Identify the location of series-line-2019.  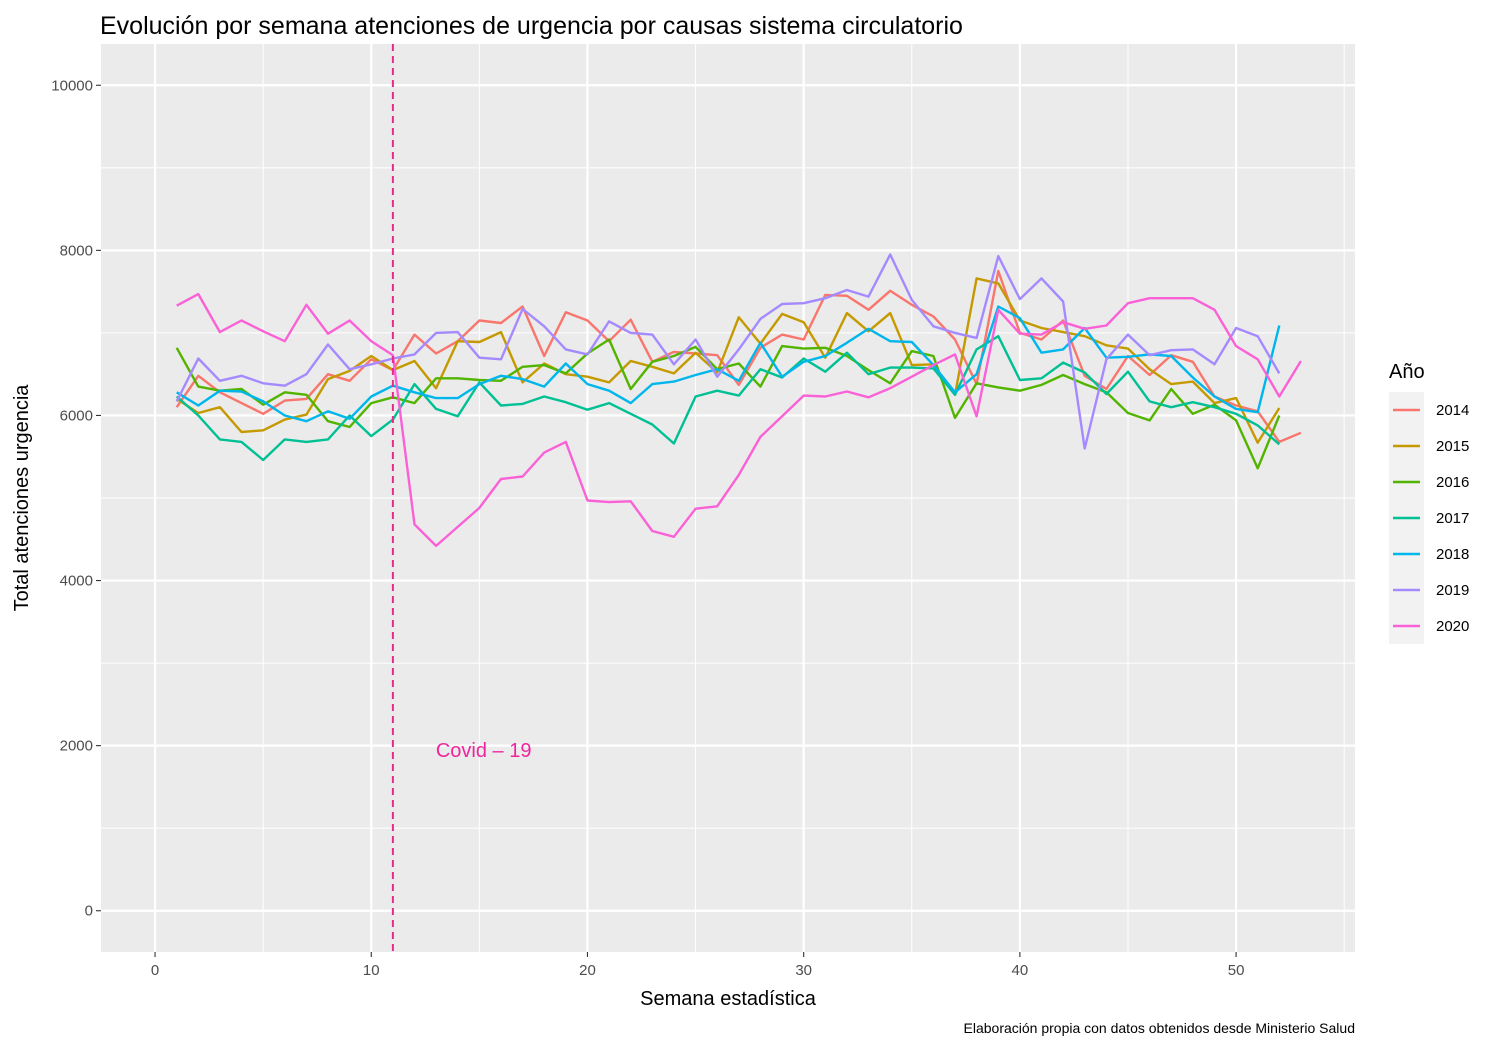
(728, 351).